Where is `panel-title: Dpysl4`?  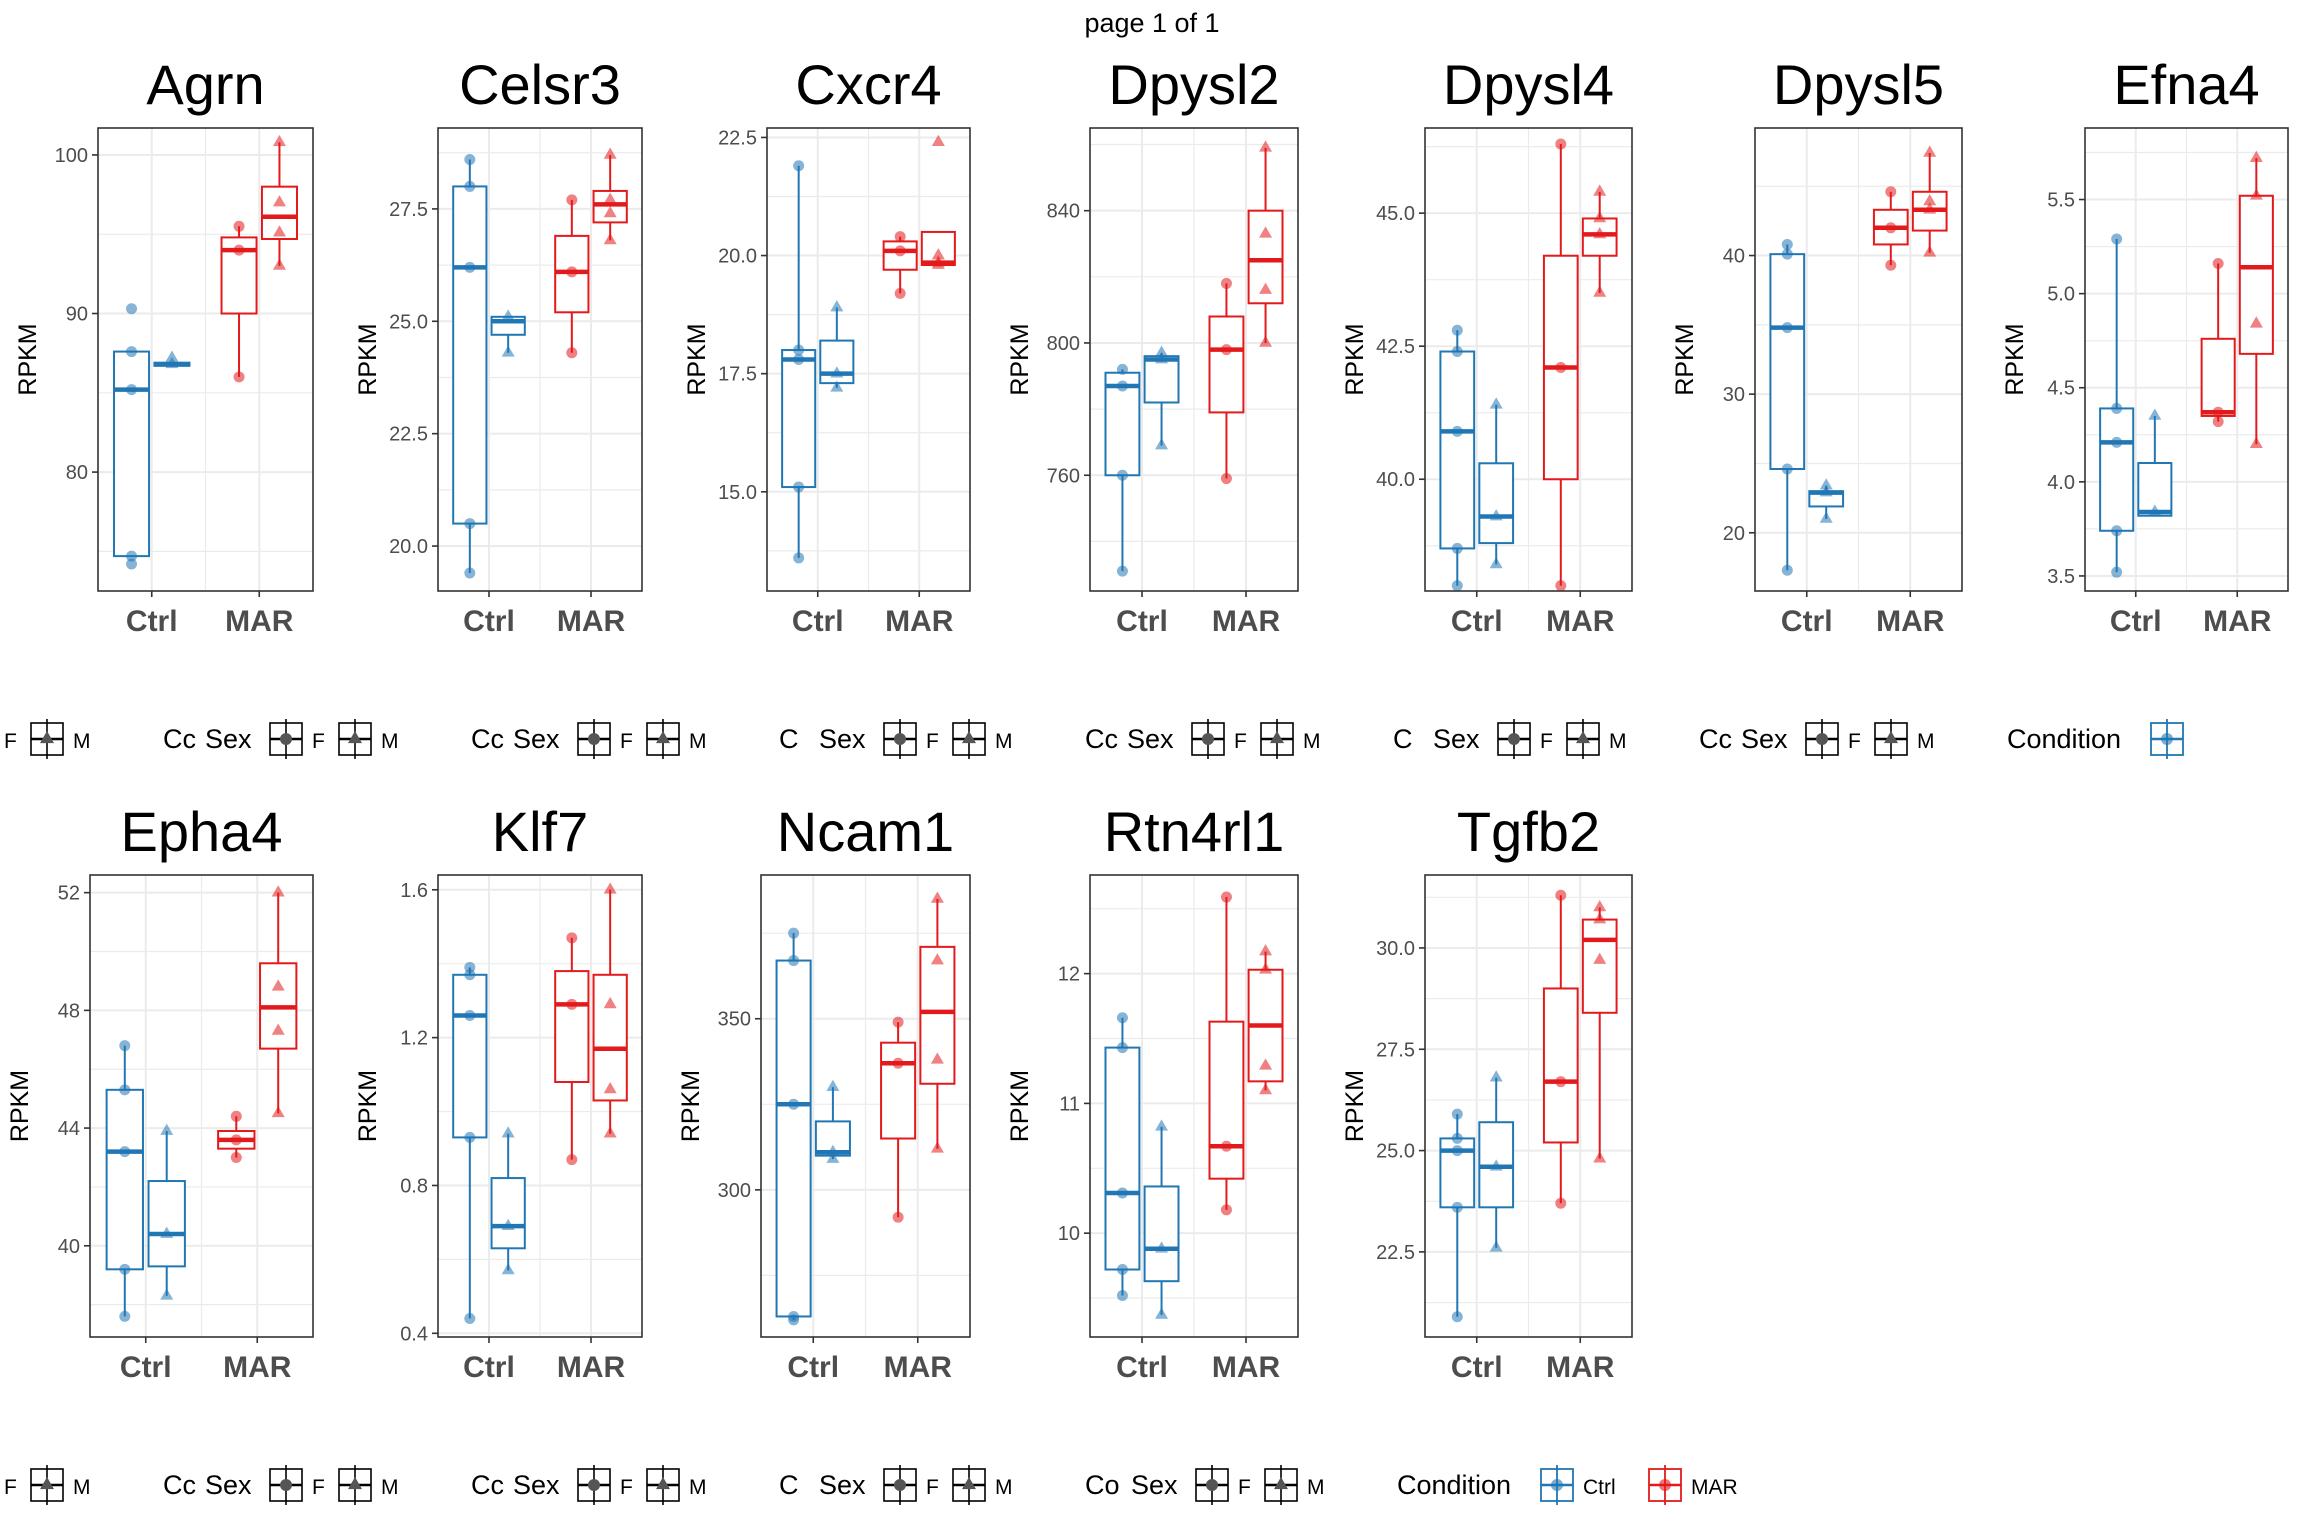
panel-title: Dpysl4 is located at coordinates (1528, 84).